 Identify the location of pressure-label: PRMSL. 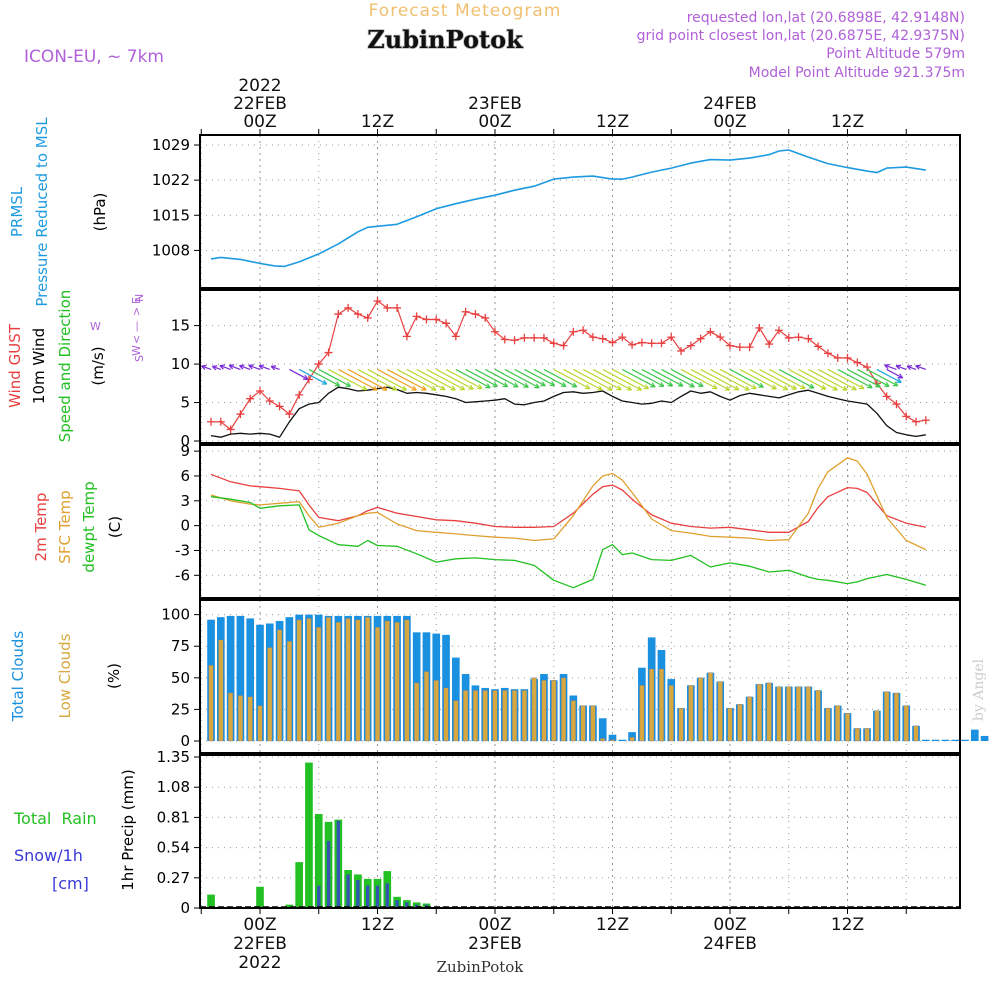
(17, 211).